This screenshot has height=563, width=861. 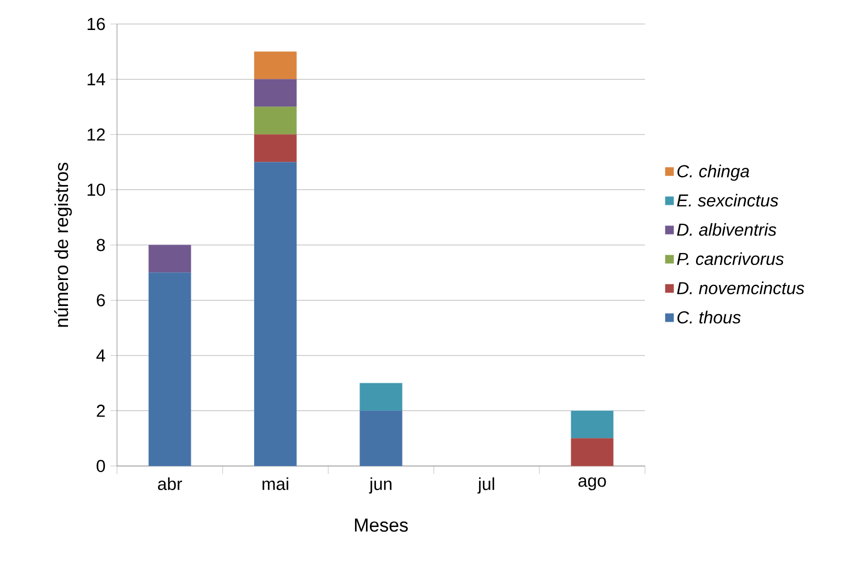 I want to click on y-tick-label: 4, so click(x=101, y=356).